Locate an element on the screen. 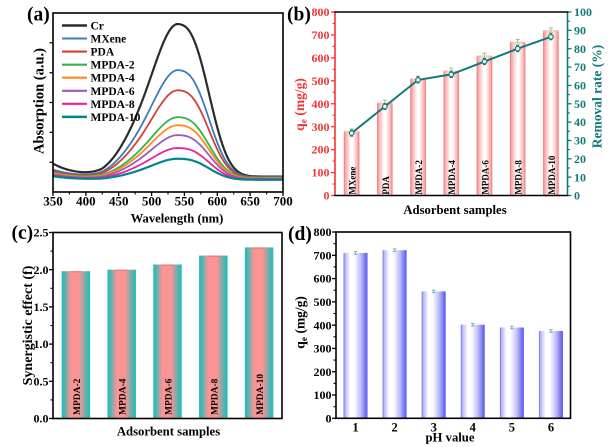 This screenshot has width=616, height=447. svg-text: (a) is located at coordinates (38, 15).